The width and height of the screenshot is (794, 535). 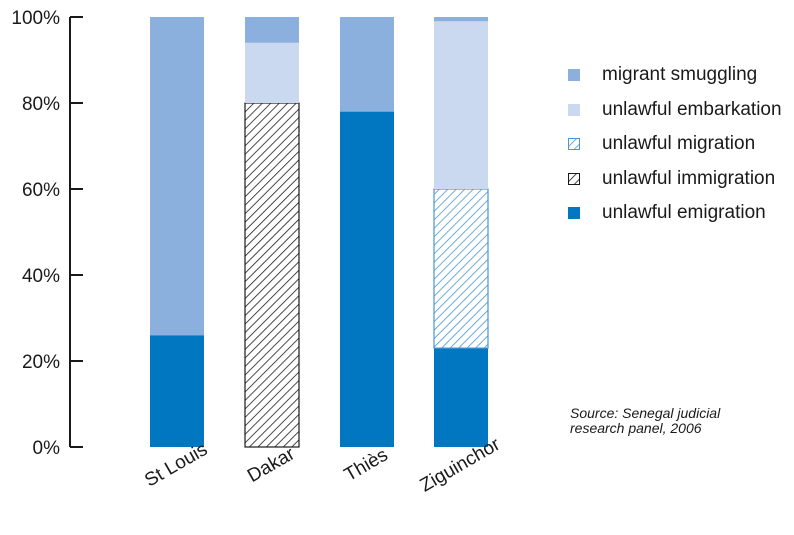 I want to click on bar-ziguinchor-migrant-smuggling, so click(x=461, y=19).